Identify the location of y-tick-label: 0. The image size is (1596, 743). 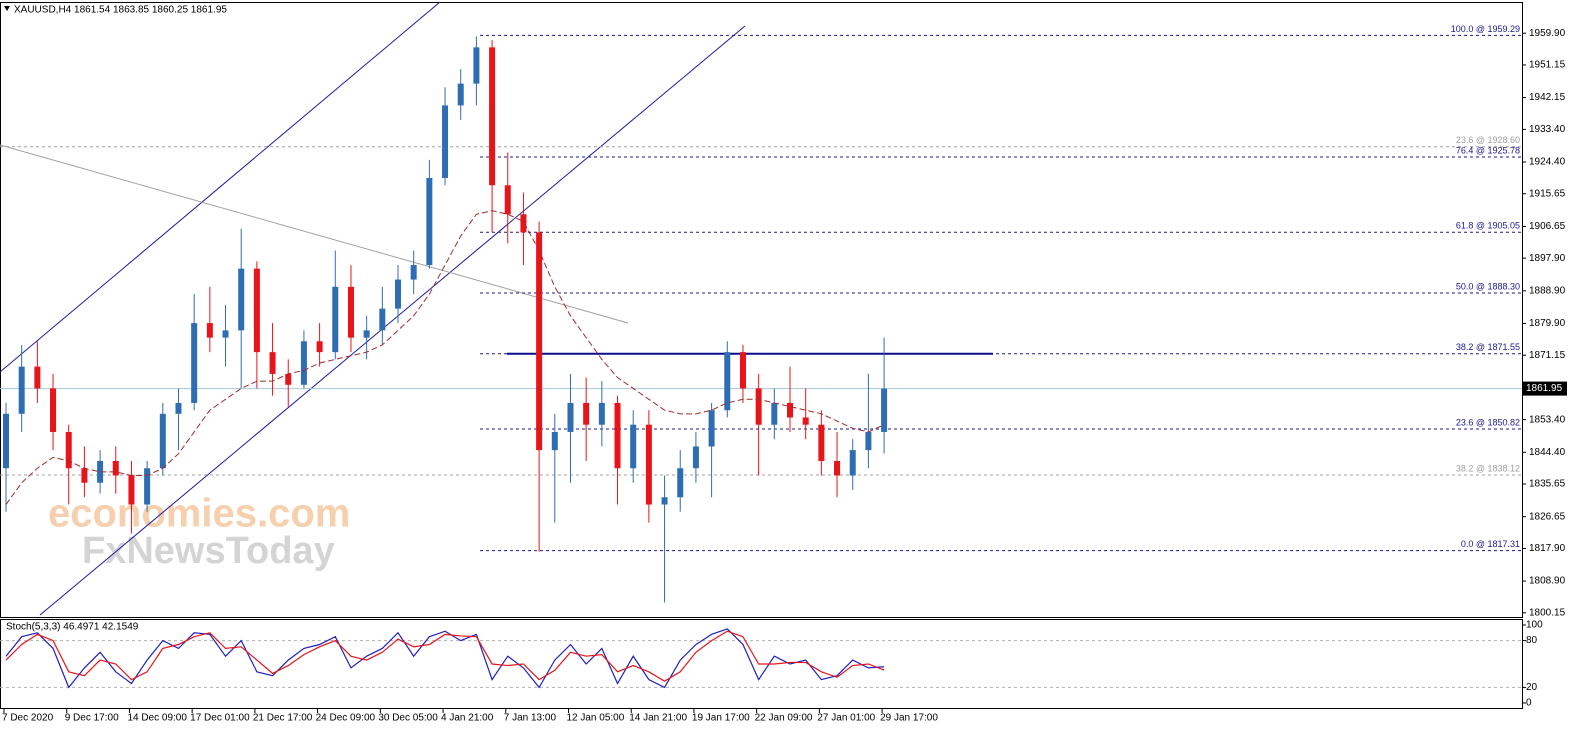
(1529, 703).